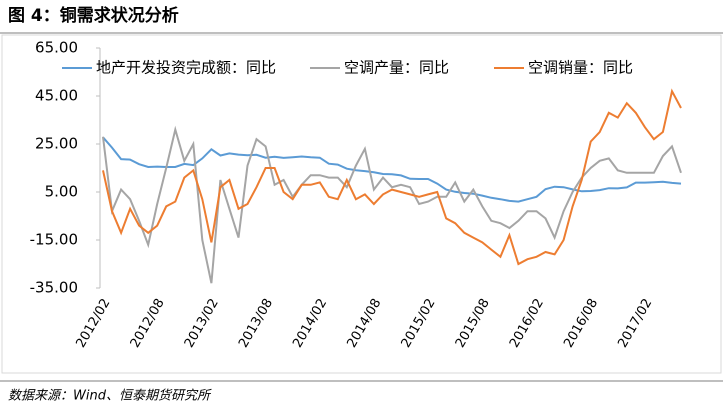 The image size is (723, 410). I want to click on x-tick-label: 2015/08, so click(473, 323).